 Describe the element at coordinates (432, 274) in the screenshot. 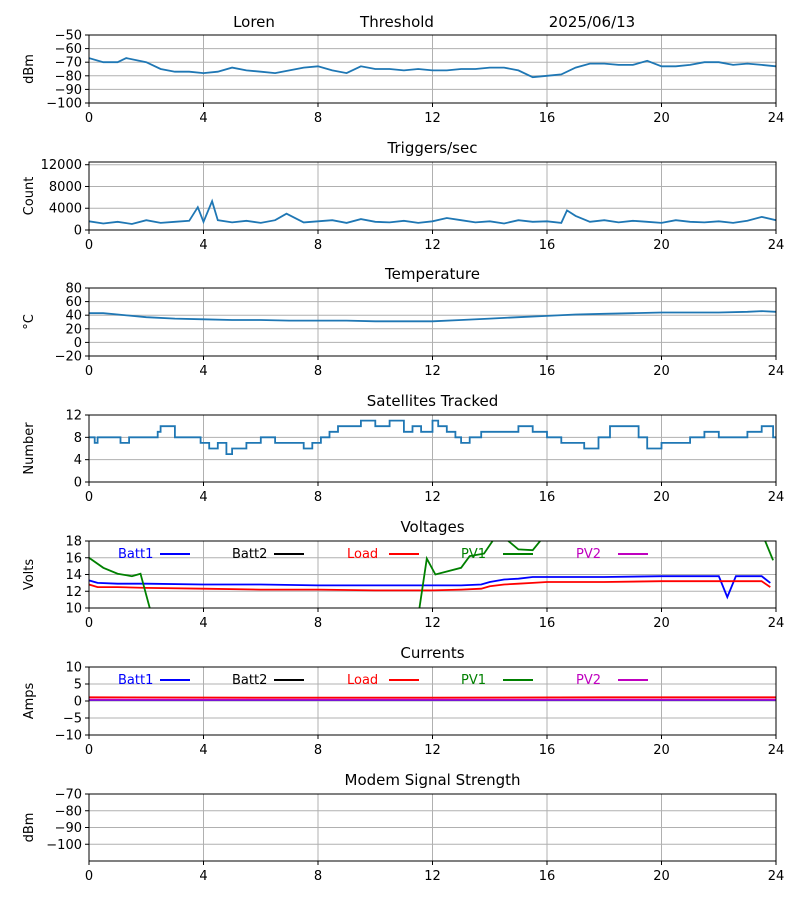

I see `panel-title: Temperature` at that location.